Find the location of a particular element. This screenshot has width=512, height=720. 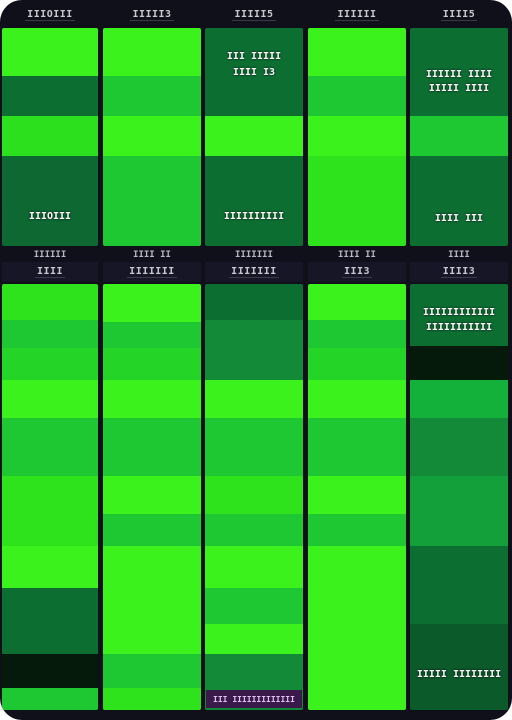

block-label: IIIIIIIIIII is located at coordinates (459, 327).